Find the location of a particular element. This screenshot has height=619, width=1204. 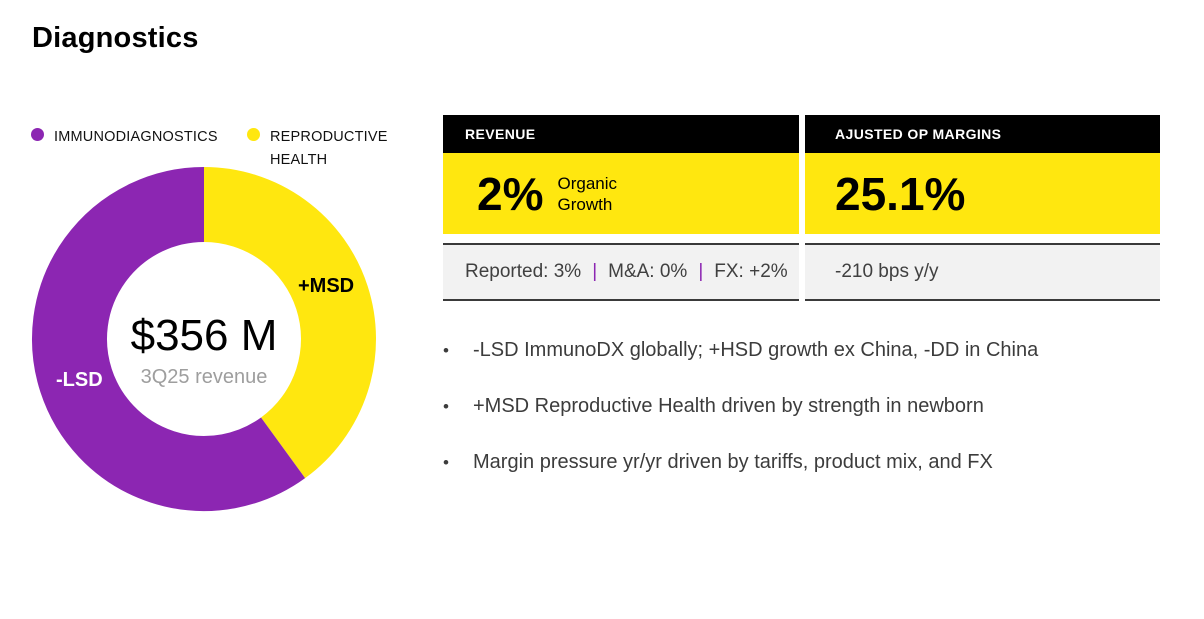

slice-annotation-lsd: -LSD is located at coordinates (79, 380).